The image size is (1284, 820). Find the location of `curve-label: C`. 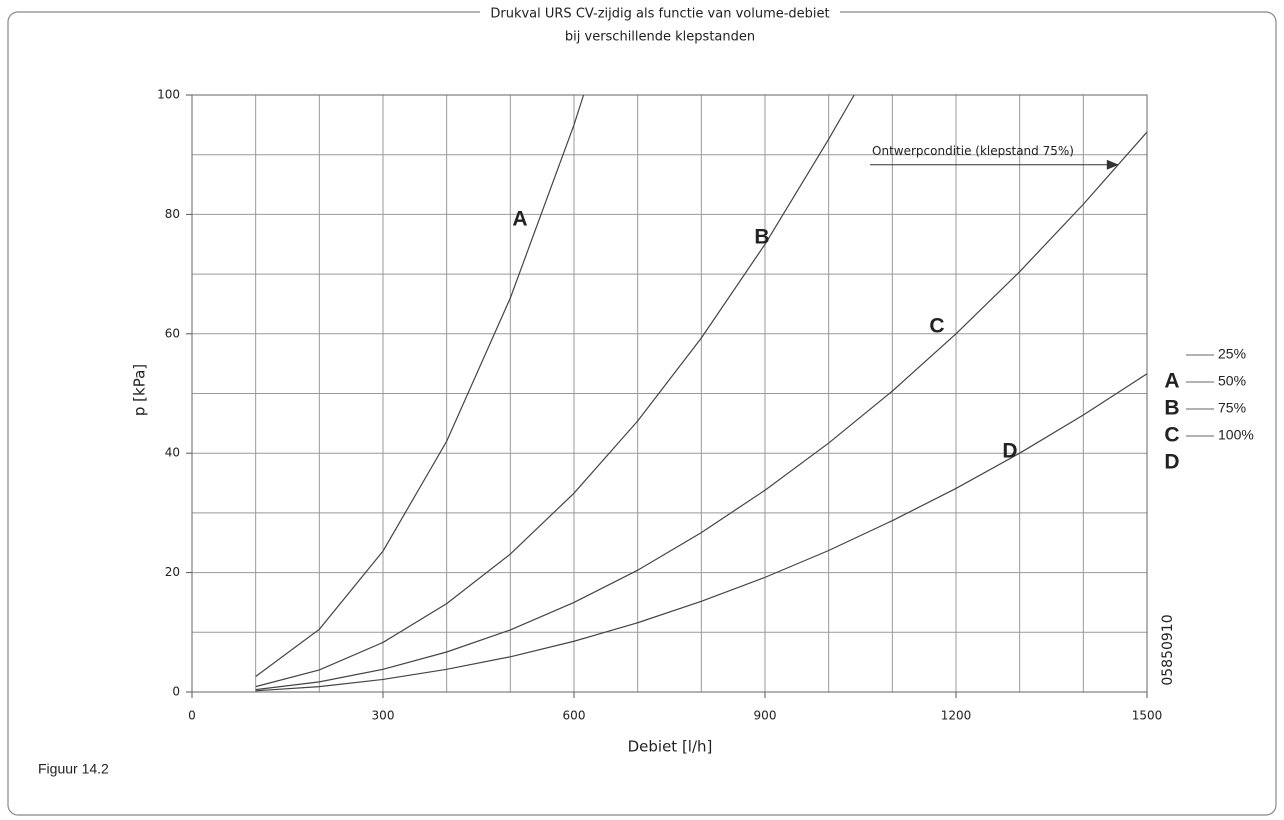

curve-label: C is located at coordinates (936, 326).